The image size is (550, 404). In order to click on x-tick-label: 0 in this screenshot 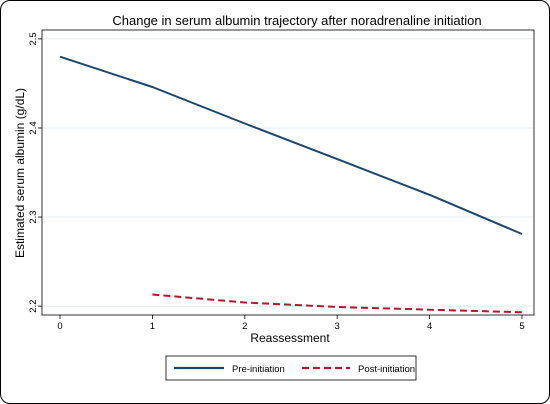, I will do `click(59, 326)`.